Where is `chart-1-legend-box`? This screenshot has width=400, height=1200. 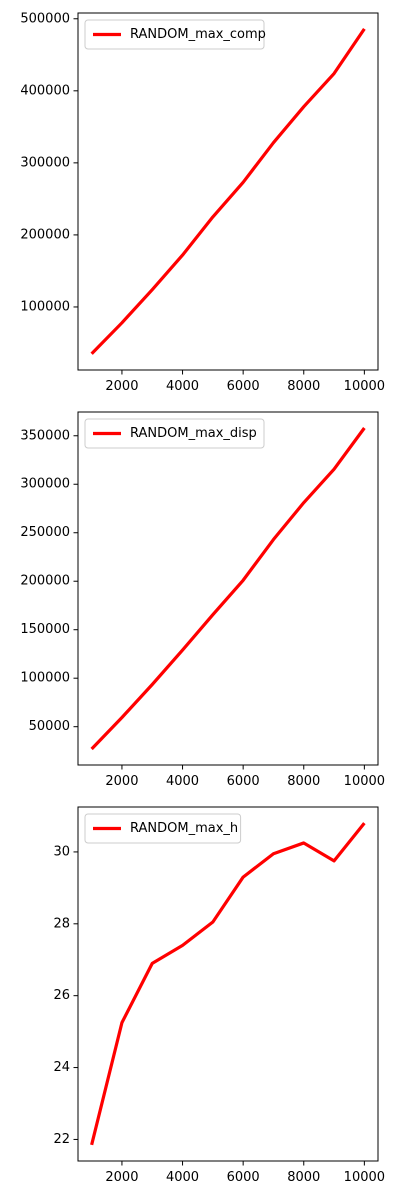
chart-1-legend-box is located at coordinates (174, 34).